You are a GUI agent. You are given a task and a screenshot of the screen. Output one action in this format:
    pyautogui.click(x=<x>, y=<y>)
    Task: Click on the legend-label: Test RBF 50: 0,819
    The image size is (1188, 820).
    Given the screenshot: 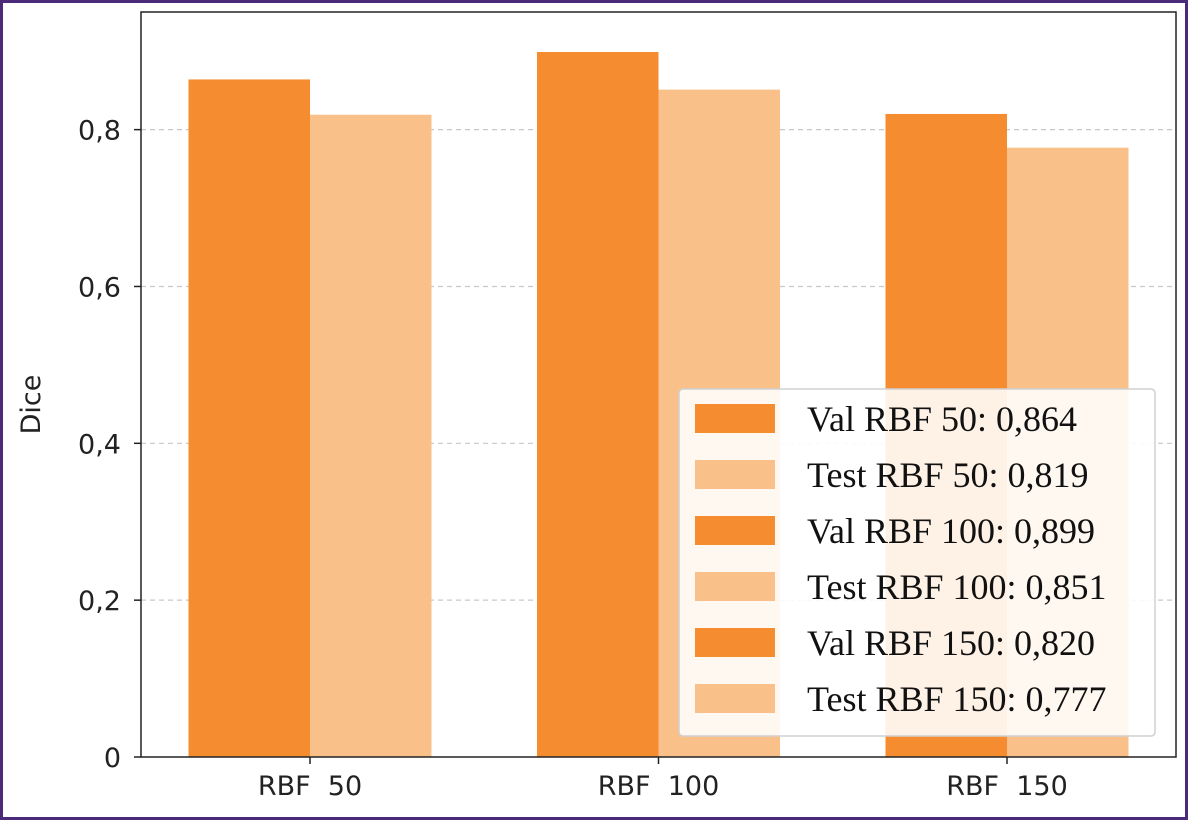 What is the action you would take?
    pyautogui.click(x=948, y=475)
    